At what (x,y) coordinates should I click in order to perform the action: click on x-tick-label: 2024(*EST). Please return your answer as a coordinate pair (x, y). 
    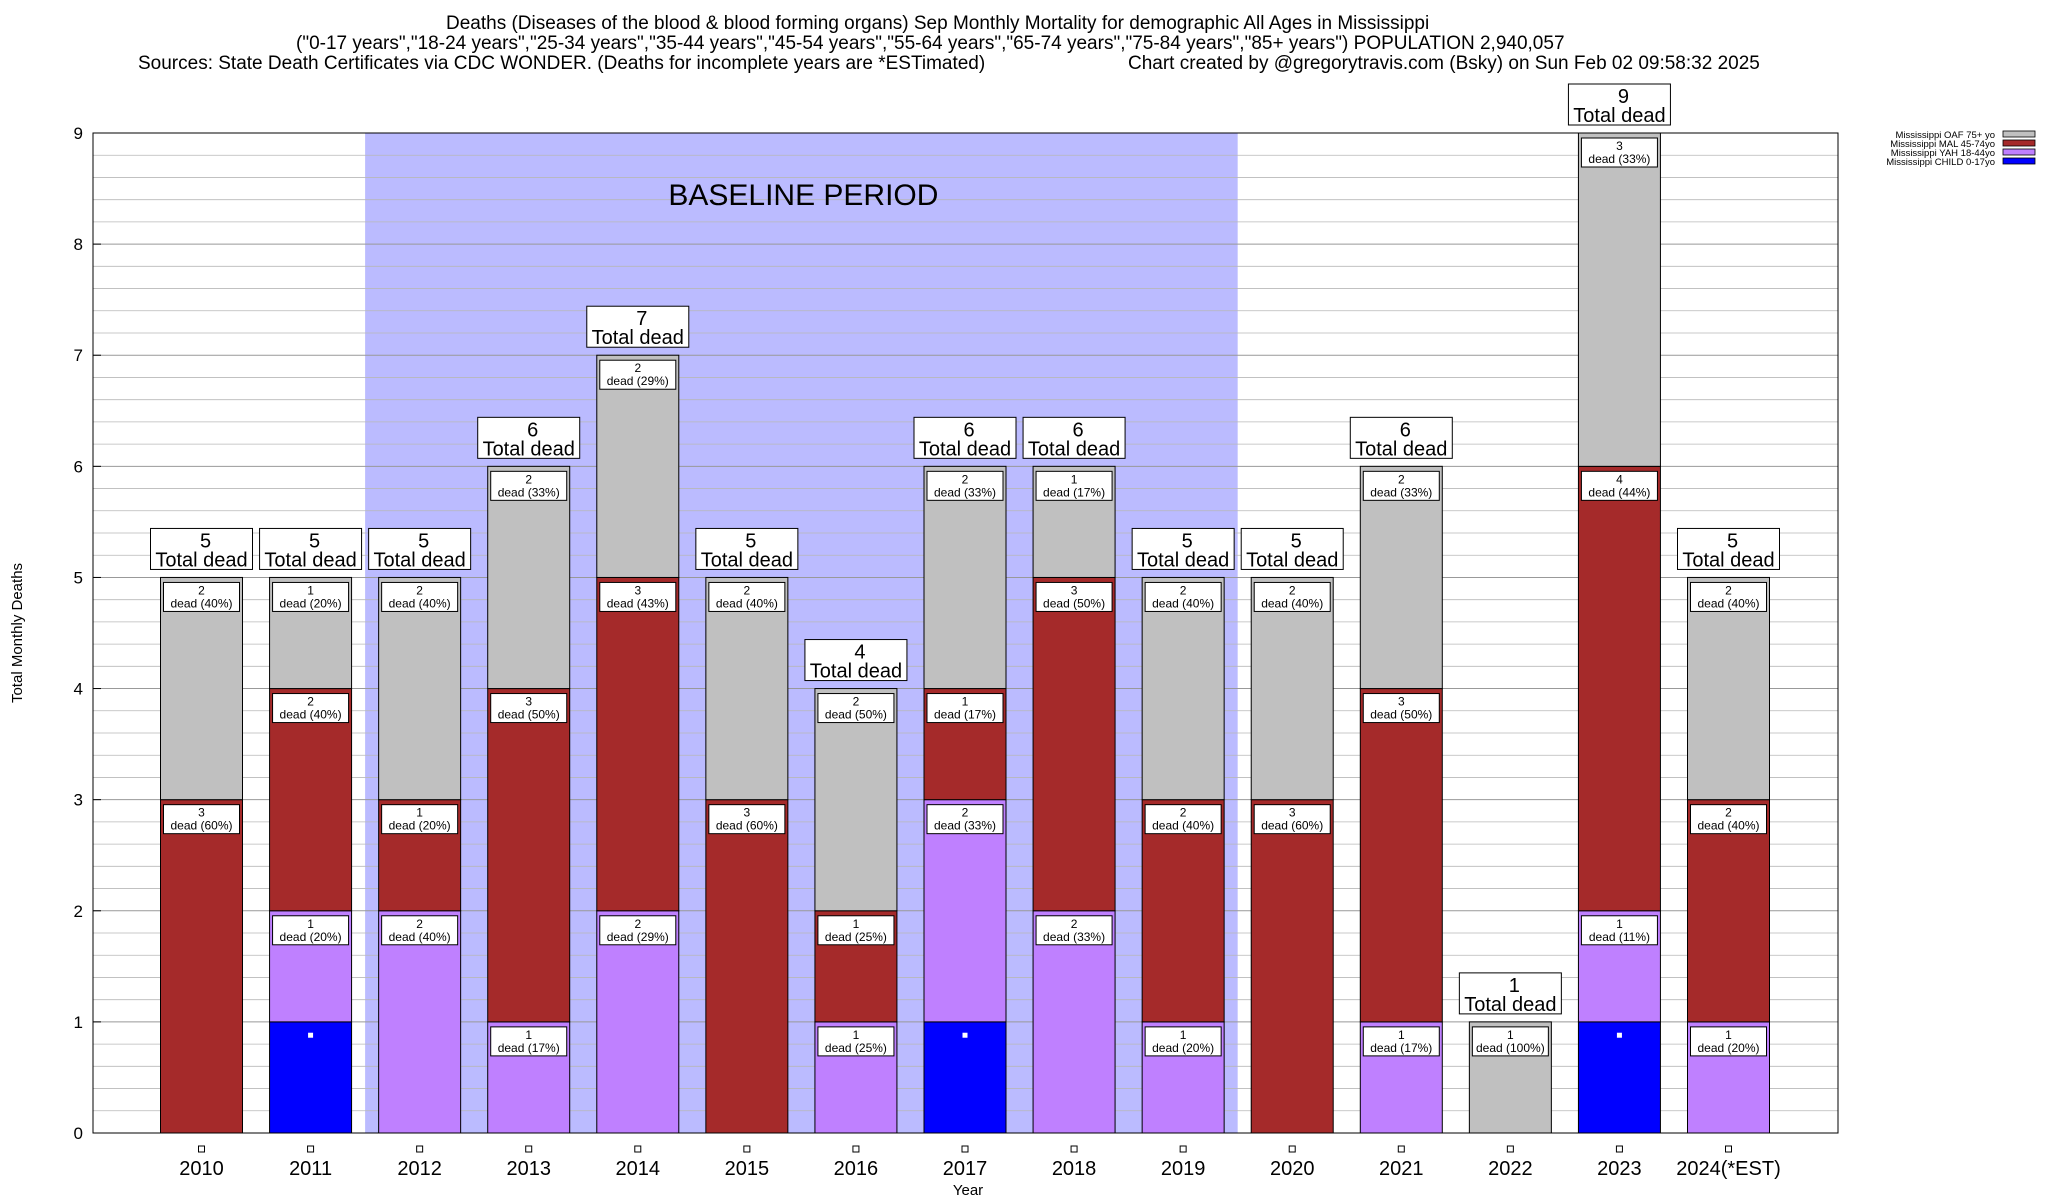
    Looking at the image, I should click on (1728, 1169).